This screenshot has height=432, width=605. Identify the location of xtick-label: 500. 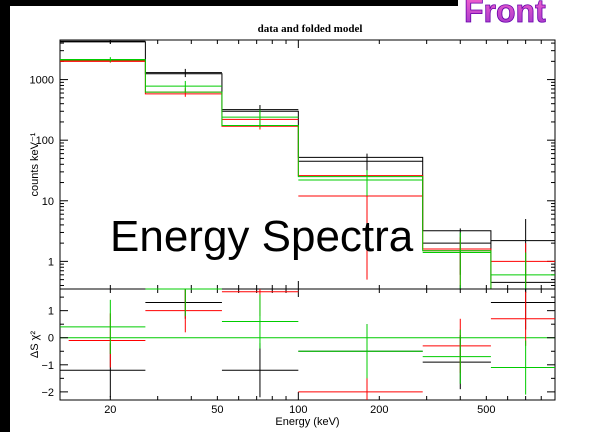
(486, 410).